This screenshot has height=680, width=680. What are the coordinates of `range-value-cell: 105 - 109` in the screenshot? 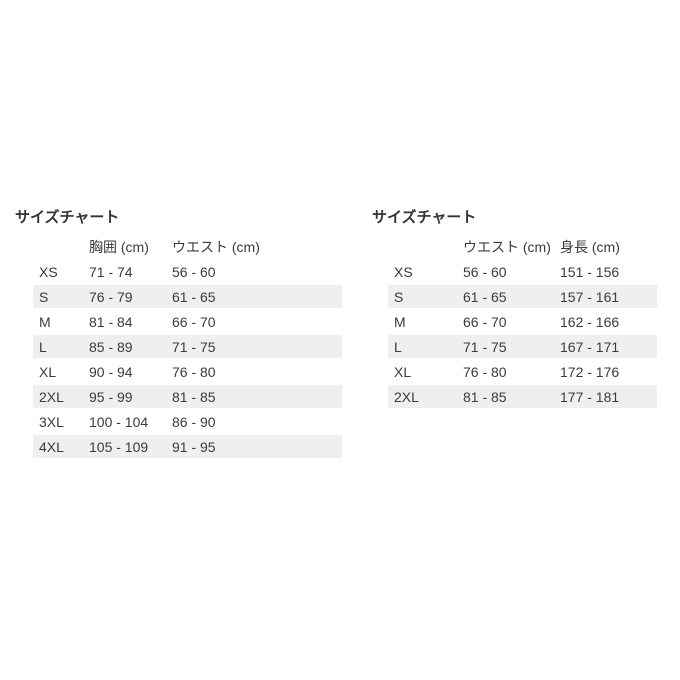 It's located at (124, 446).